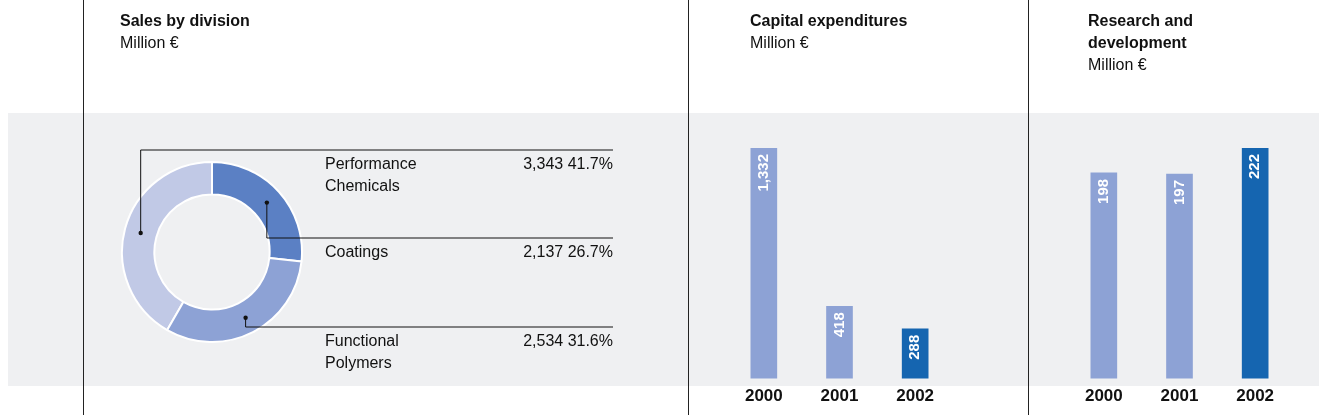  I want to click on data-label: 1,332, so click(762, 173).